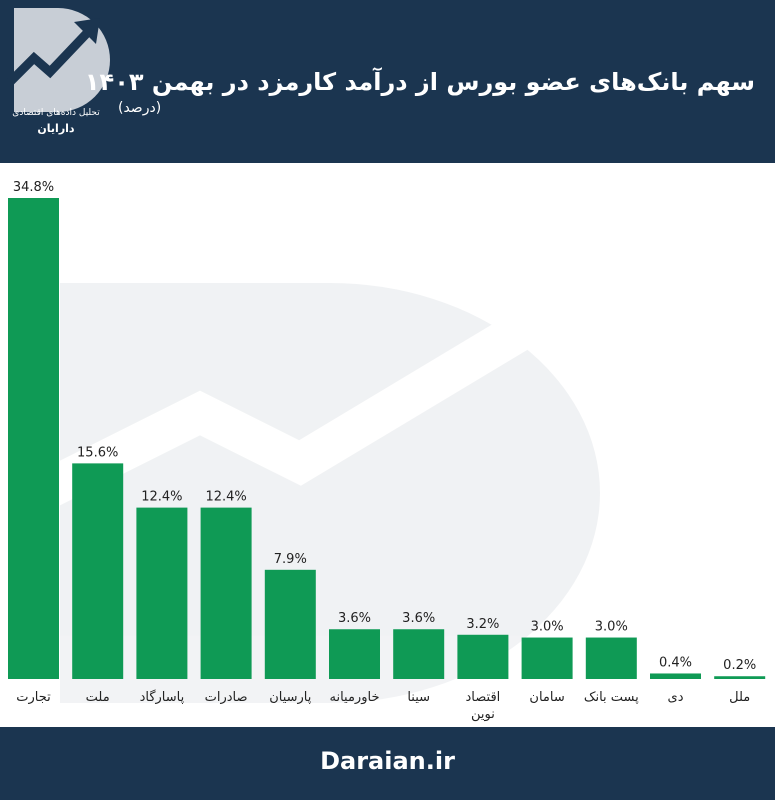 The width and height of the screenshot is (775, 800). Describe the element at coordinates (546, 697) in the screenshot. I see `category-label-8: سامان` at that location.